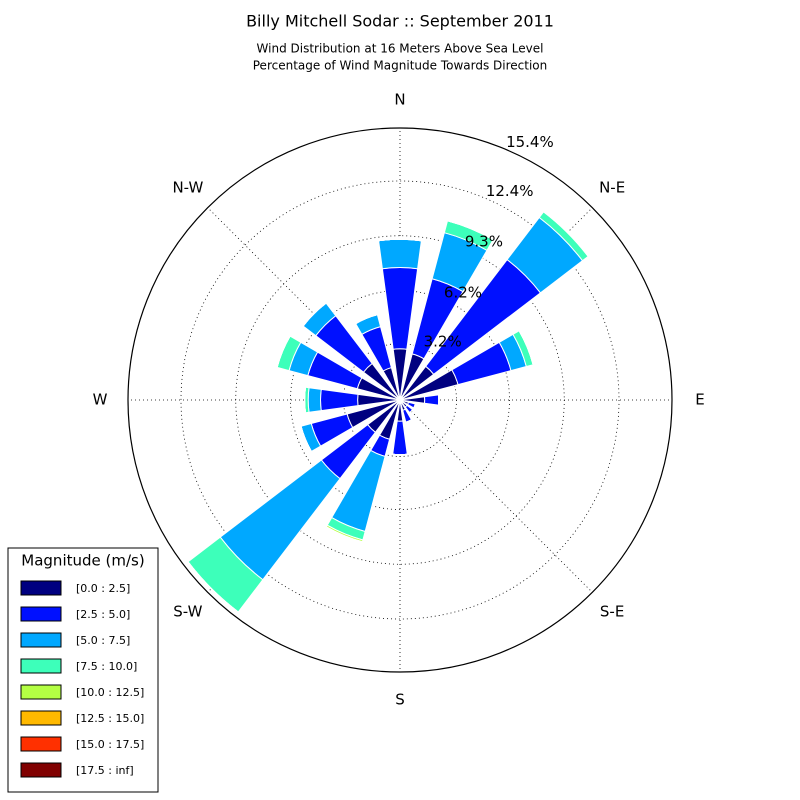 This screenshot has height=800, width=800. What do you see at coordinates (106, 666) in the screenshot?
I see `legend-label: [7.5 : 10.0]` at bounding box center [106, 666].